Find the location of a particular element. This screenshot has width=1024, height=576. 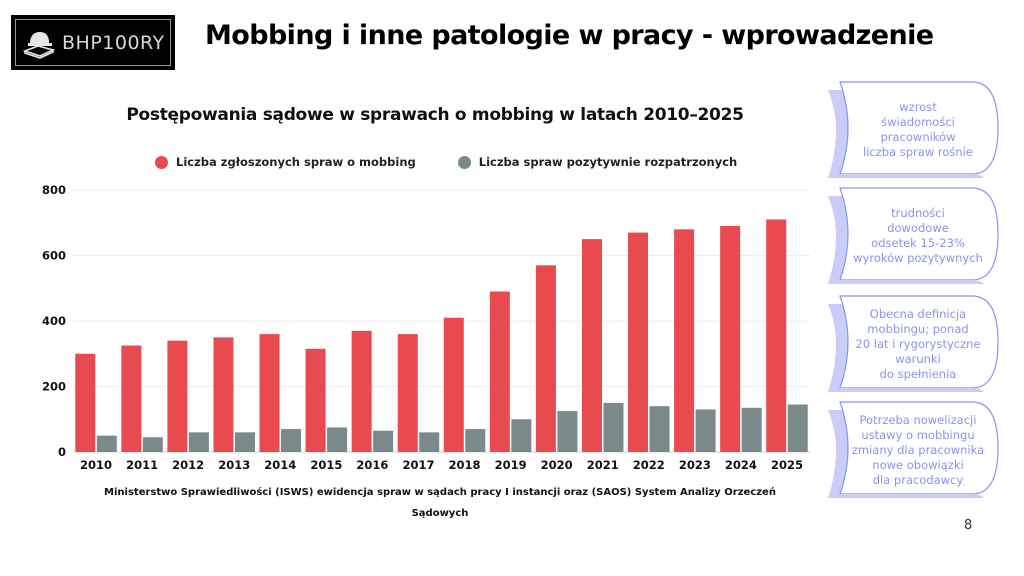

x-tick-label: 2021 is located at coordinates (603, 465).